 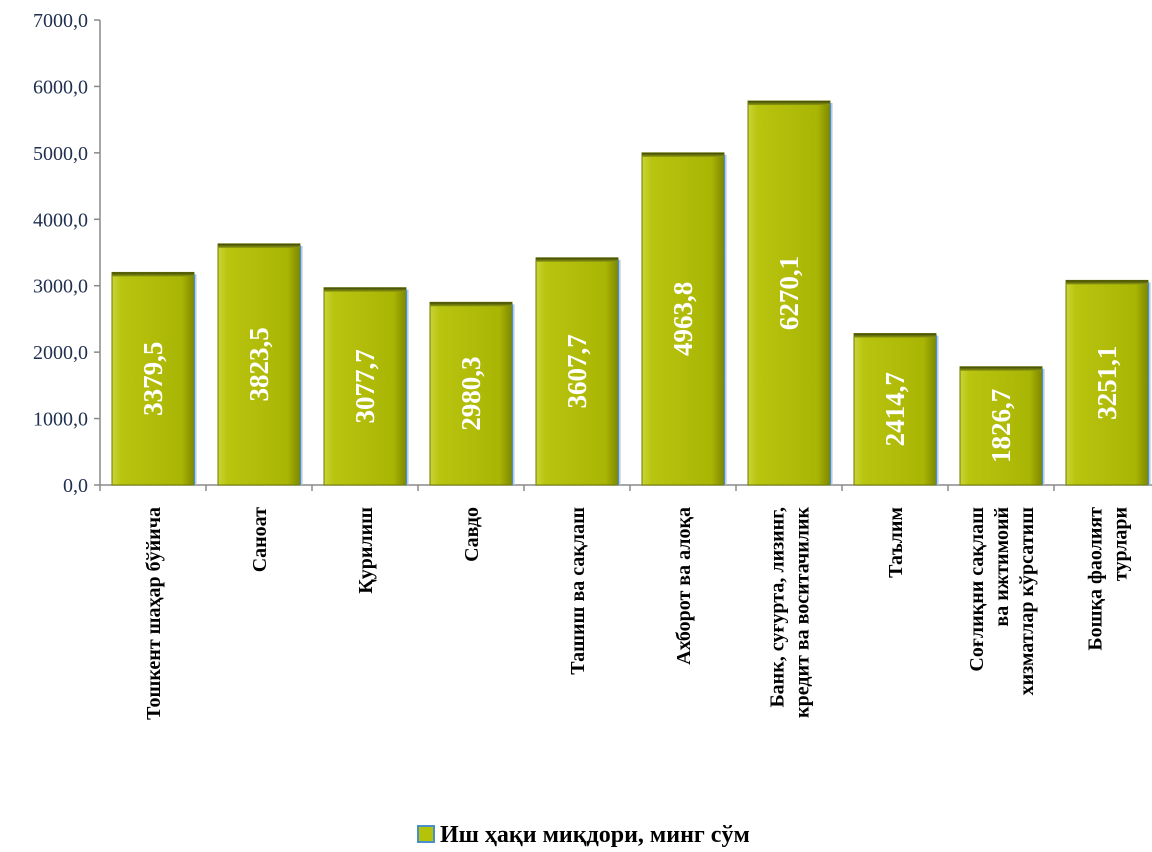 What do you see at coordinates (60, 420) in the screenshot?
I see `y-tick-label: 1000,0` at bounding box center [60, 420].